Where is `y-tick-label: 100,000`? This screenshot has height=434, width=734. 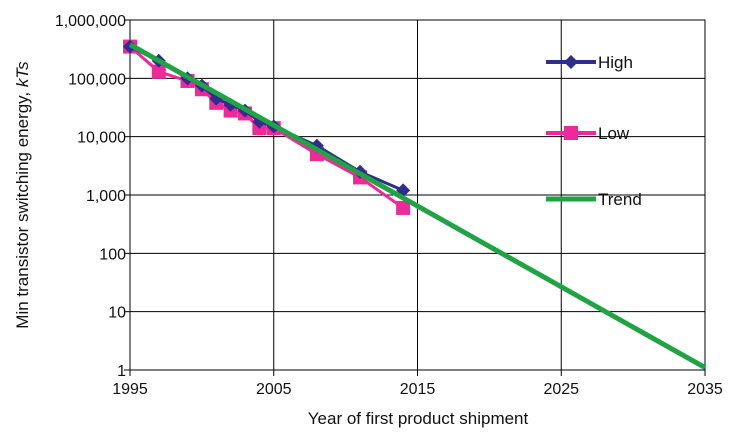
y-tick-label: 100,000 is located at coordinates (97, 79).